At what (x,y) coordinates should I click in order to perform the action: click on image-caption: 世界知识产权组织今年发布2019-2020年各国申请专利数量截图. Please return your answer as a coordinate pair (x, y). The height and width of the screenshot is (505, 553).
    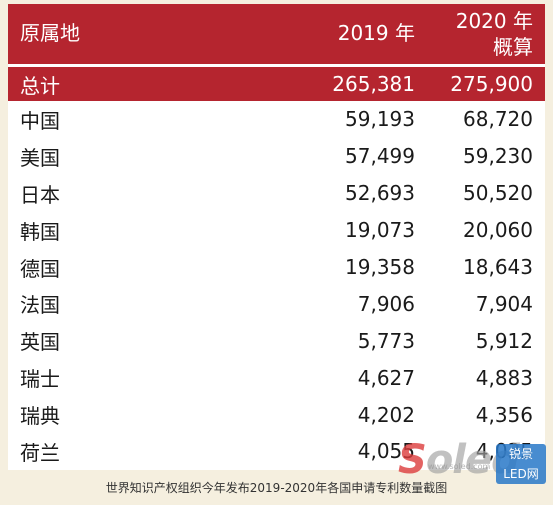
    Looking at the image, I should click on (276, 488).